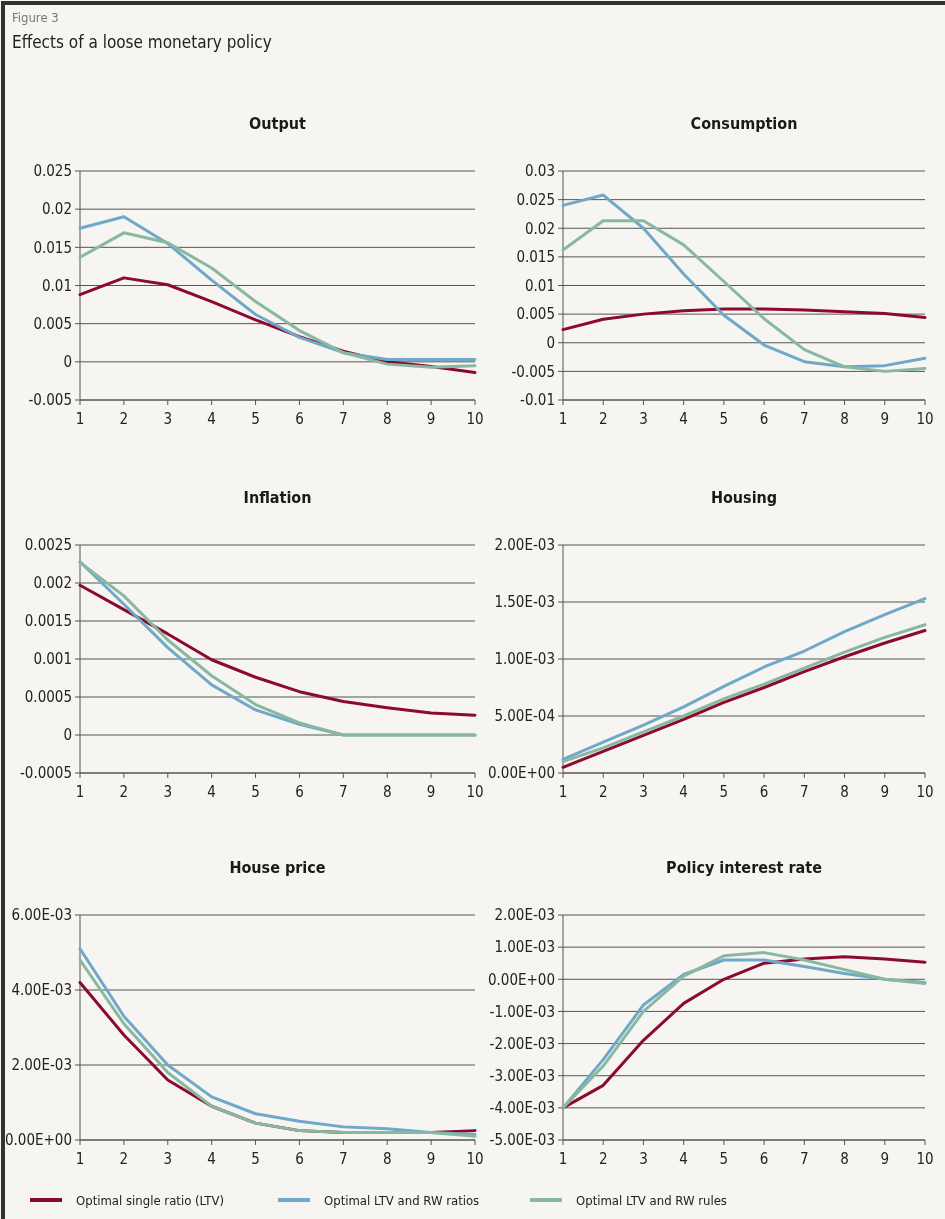 Image resolution: width=945 pixels, height=1219 pixels. What do you see at coordinates (539, 171) in the screenshot?
I see `y-tick-label: 0.03` at bounding box center [539, 171].